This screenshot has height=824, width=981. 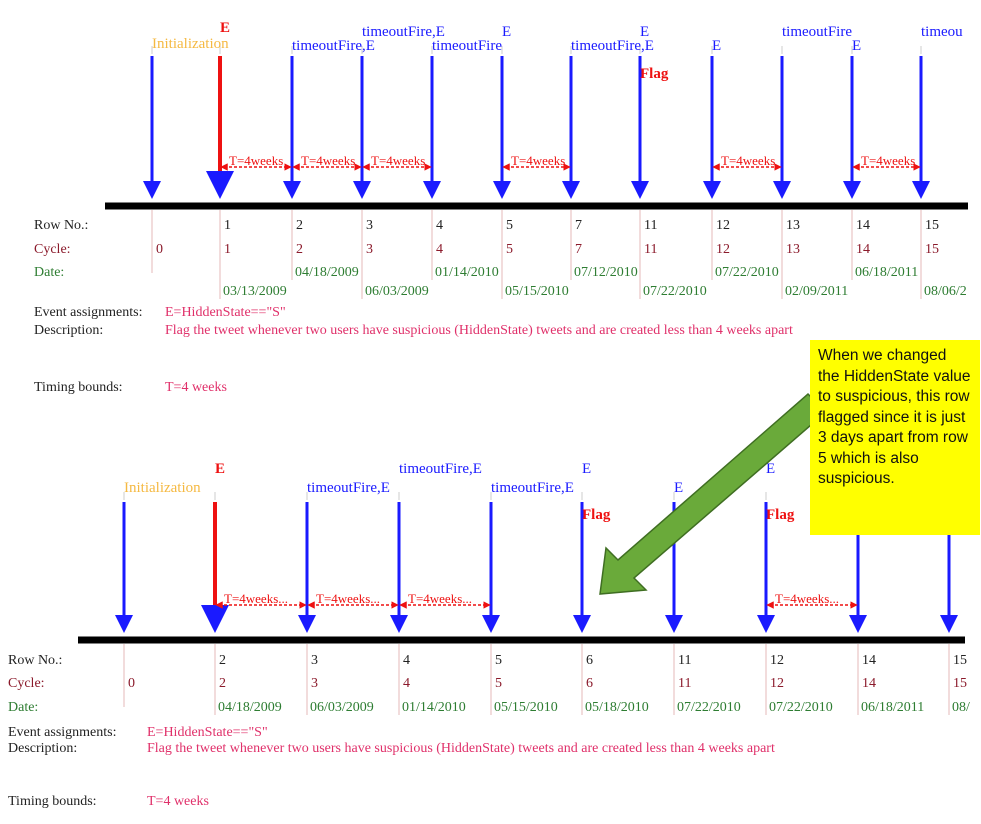 I want to click on before-row-number: 1, so click(x=227, y=225).